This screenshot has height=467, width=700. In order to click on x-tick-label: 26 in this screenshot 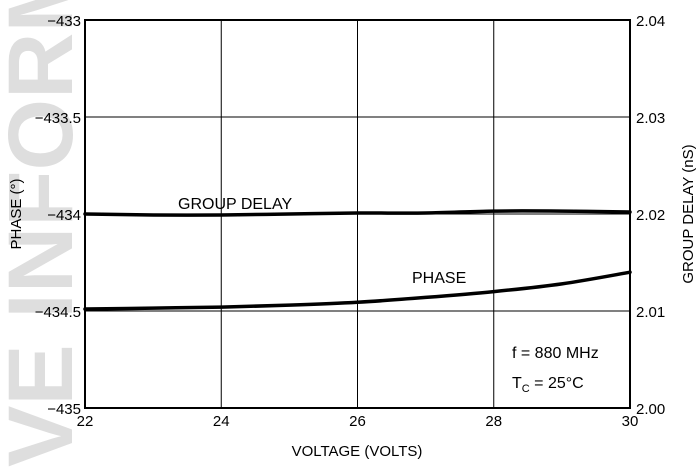, I will do `click(357, 421)`.